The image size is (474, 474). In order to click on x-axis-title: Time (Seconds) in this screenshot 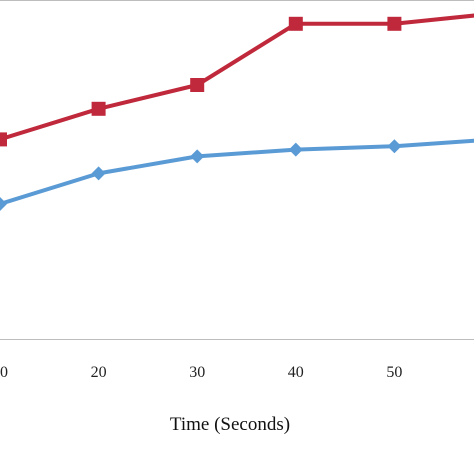, I will do `click(230, 424)`.